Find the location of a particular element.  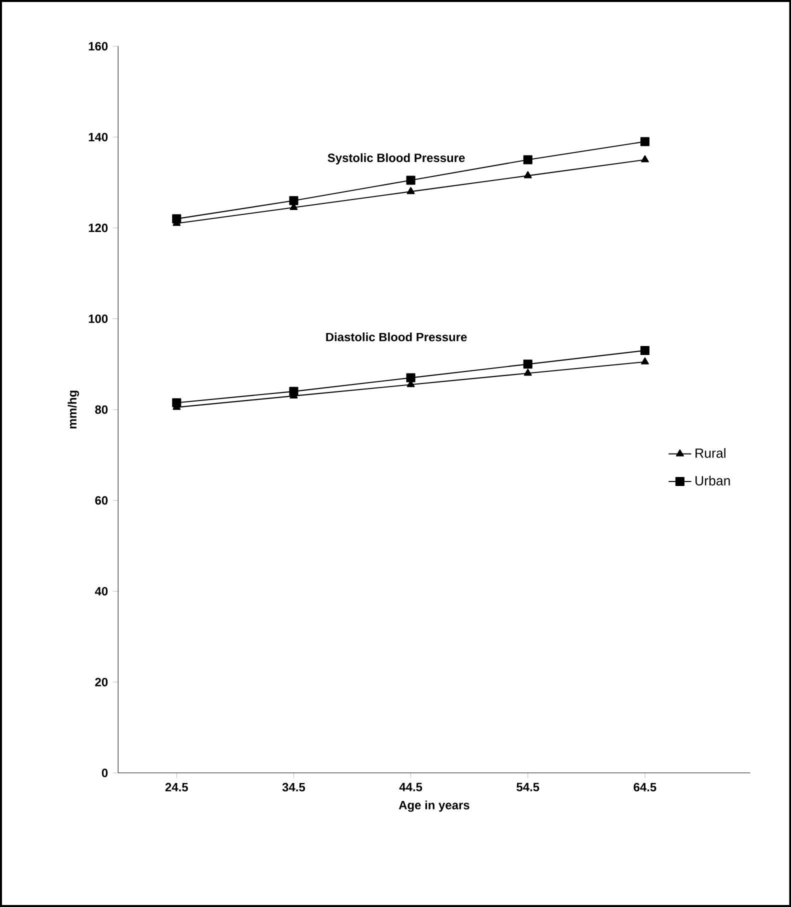

y-axis-title: mm/hg is located at coordinates (73, 409).